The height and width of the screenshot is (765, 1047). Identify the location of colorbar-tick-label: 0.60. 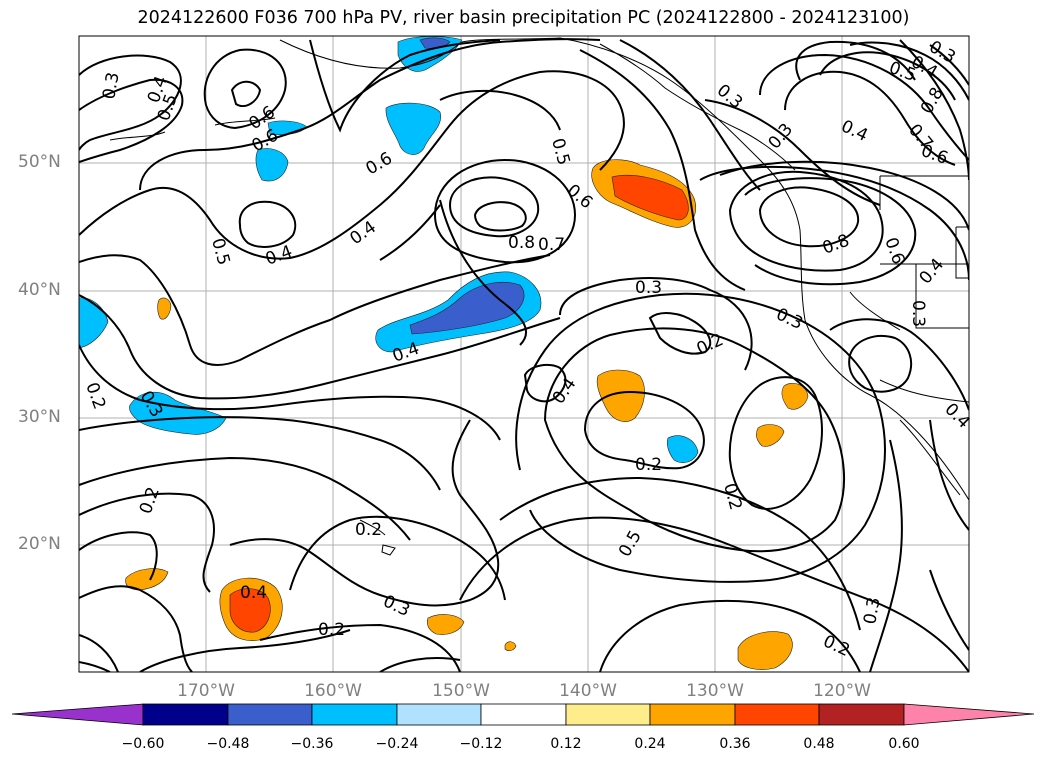
(904, 744).